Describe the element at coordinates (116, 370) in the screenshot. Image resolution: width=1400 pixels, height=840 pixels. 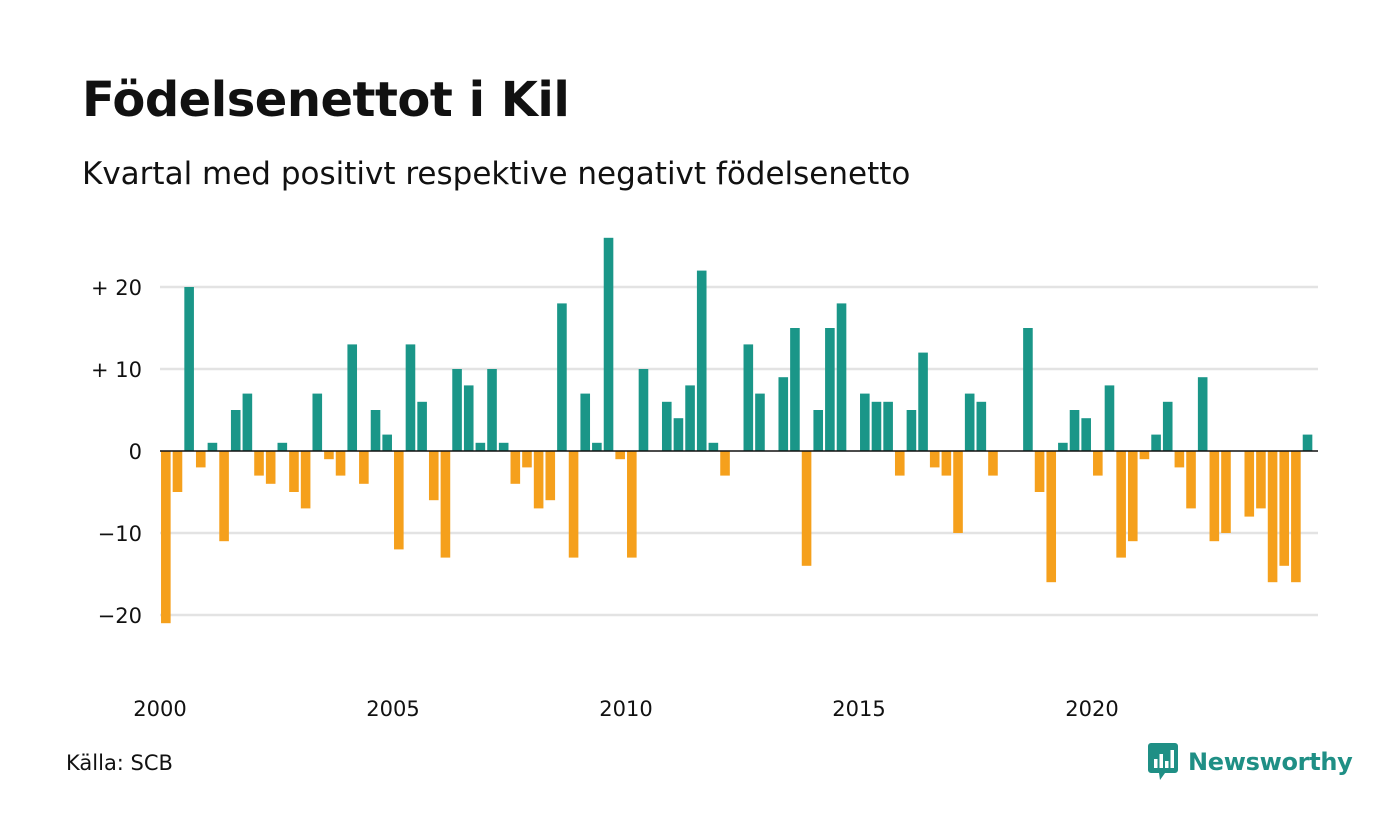
I see `y-tick-label: + 10` at that location.